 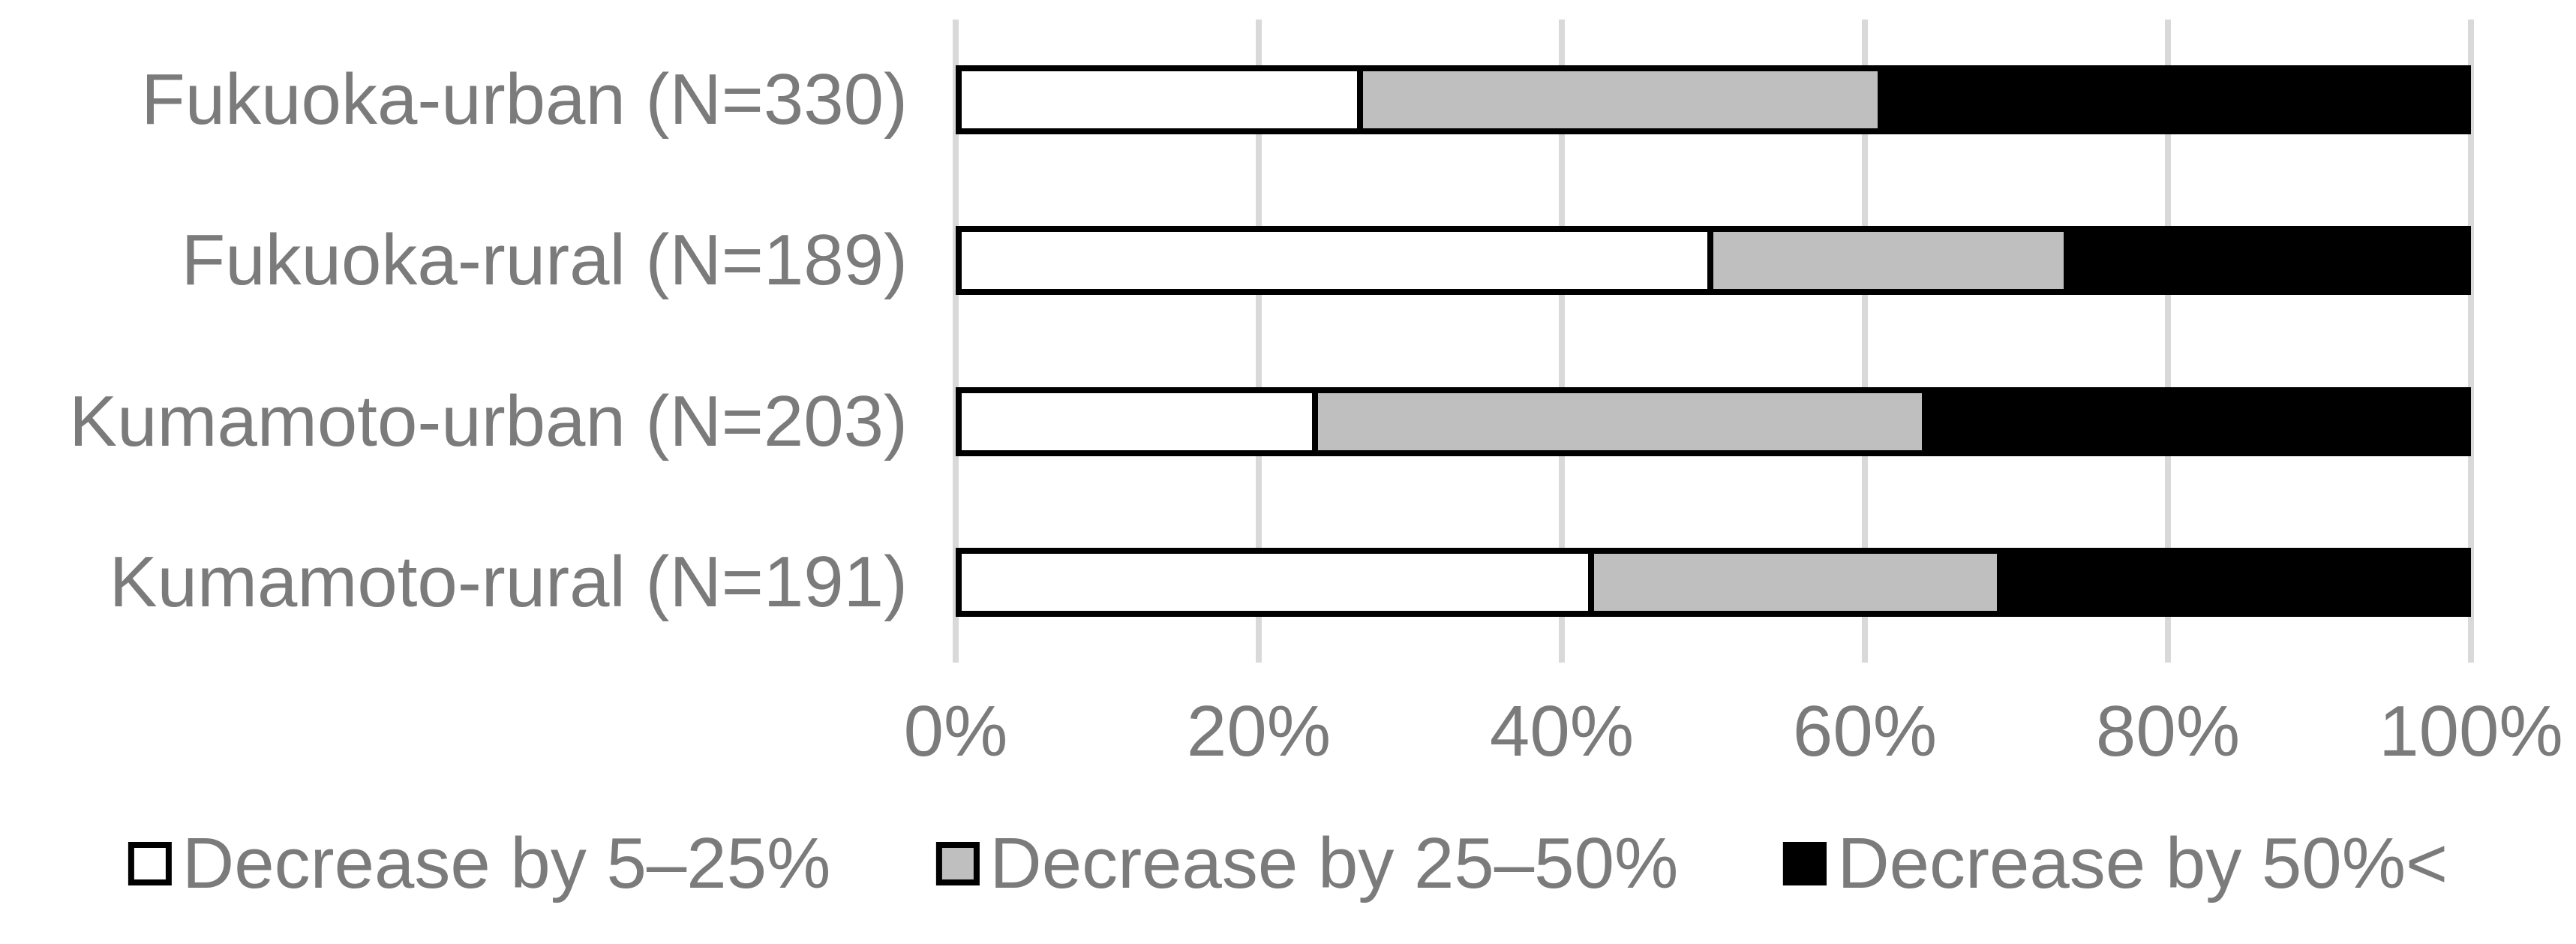 I want to click on category-label-2: Kumamoto-urban (N=203), so click(x=488, y=420).